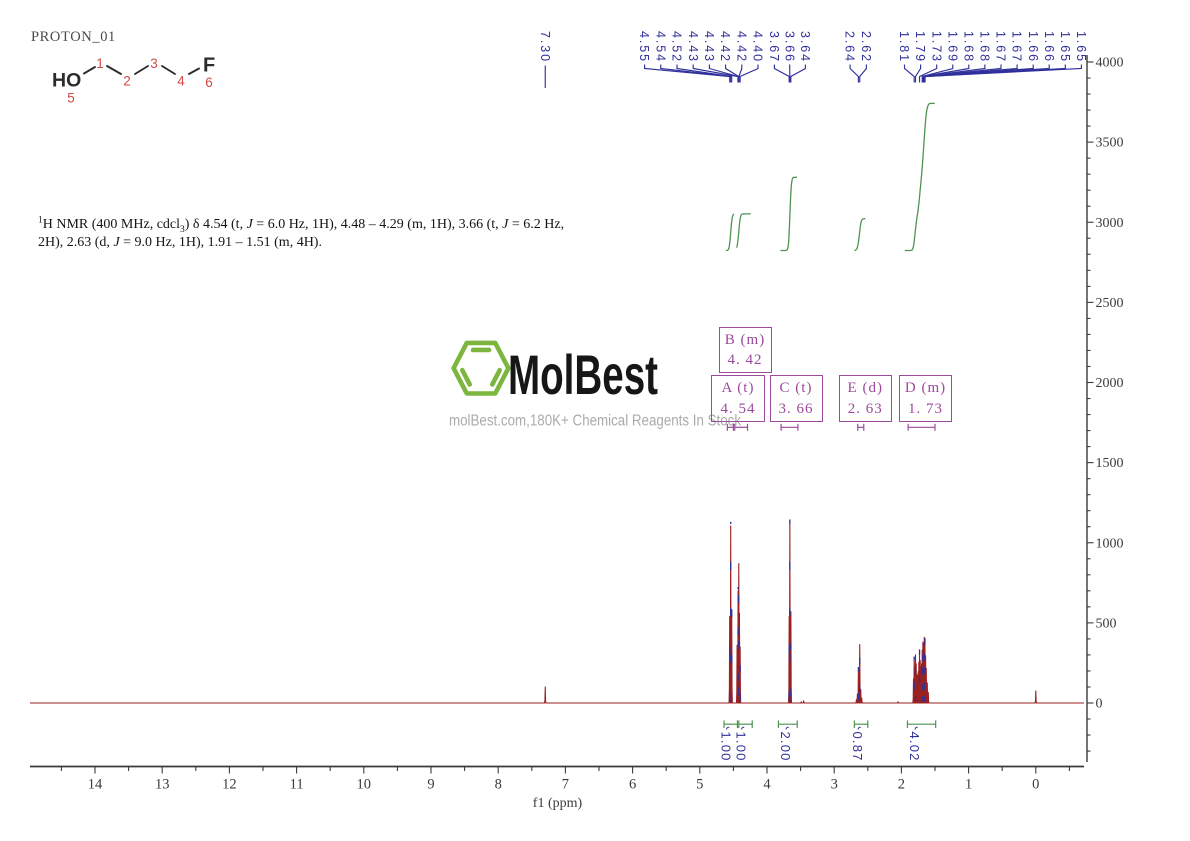  Describe the element at coordinates (162, 785) in the screenshot. I see `x-axis-tick-label: 13` at that location.